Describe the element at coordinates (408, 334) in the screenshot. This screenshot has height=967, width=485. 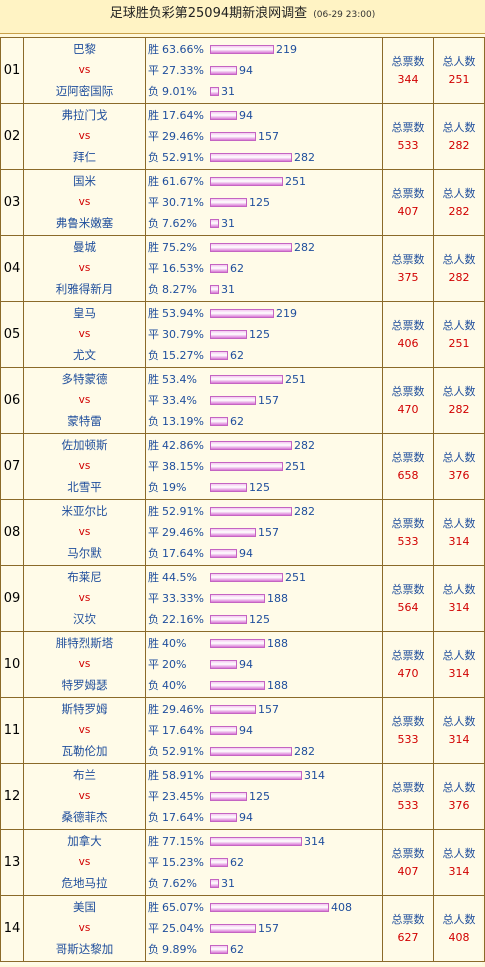
I see `total-votes-cell: 总票数 406` at that location.